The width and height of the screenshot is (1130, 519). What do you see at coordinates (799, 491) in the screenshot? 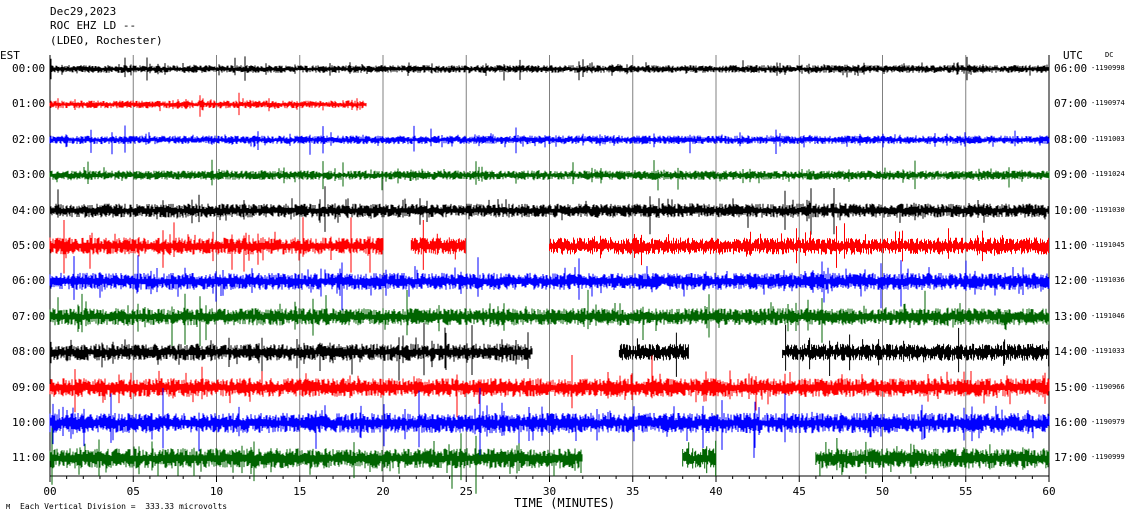
I see `x-tick-label: 45` at bounding box center [799, 491].